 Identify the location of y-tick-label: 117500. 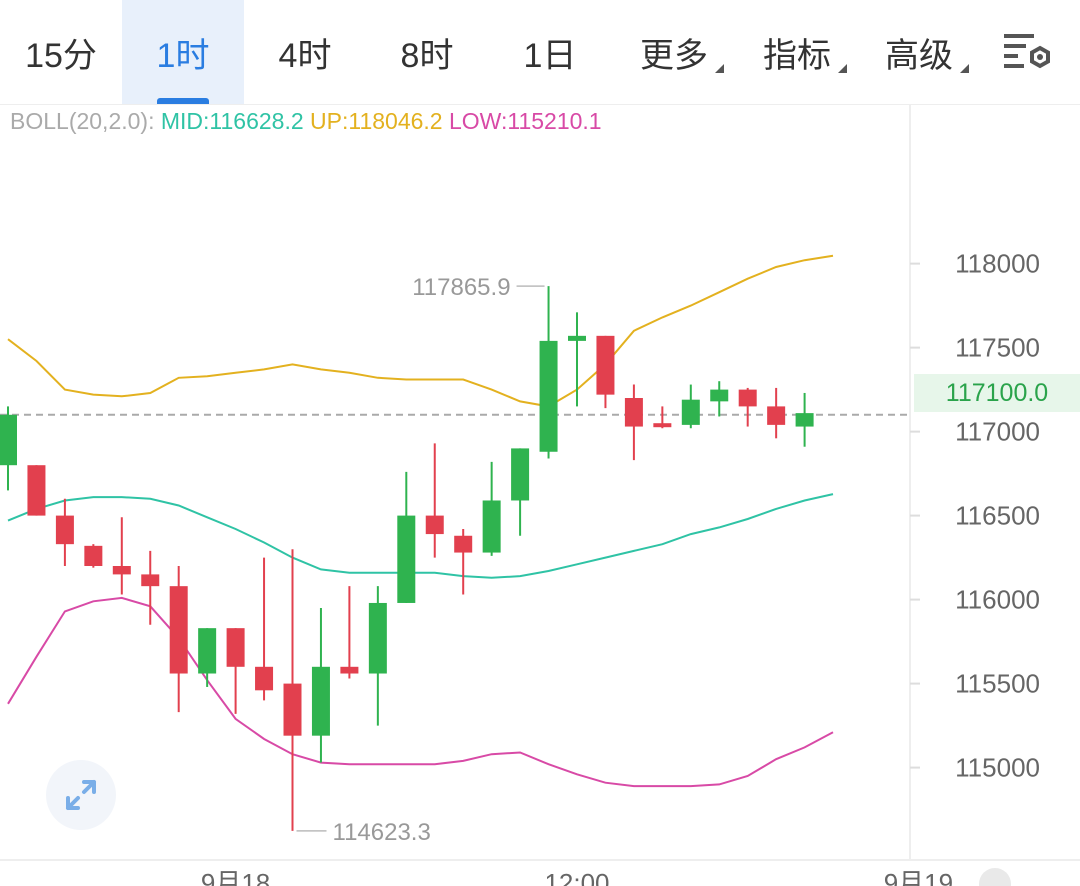
(997, 348).